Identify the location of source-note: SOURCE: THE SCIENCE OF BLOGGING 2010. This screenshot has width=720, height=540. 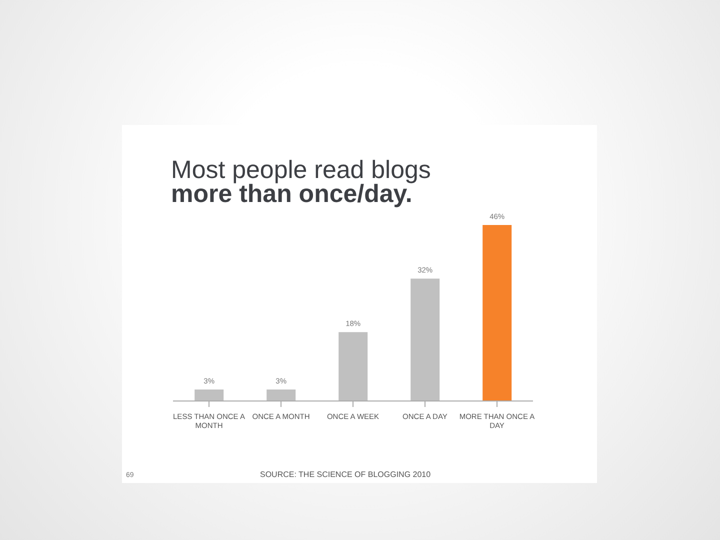
(345, 474).